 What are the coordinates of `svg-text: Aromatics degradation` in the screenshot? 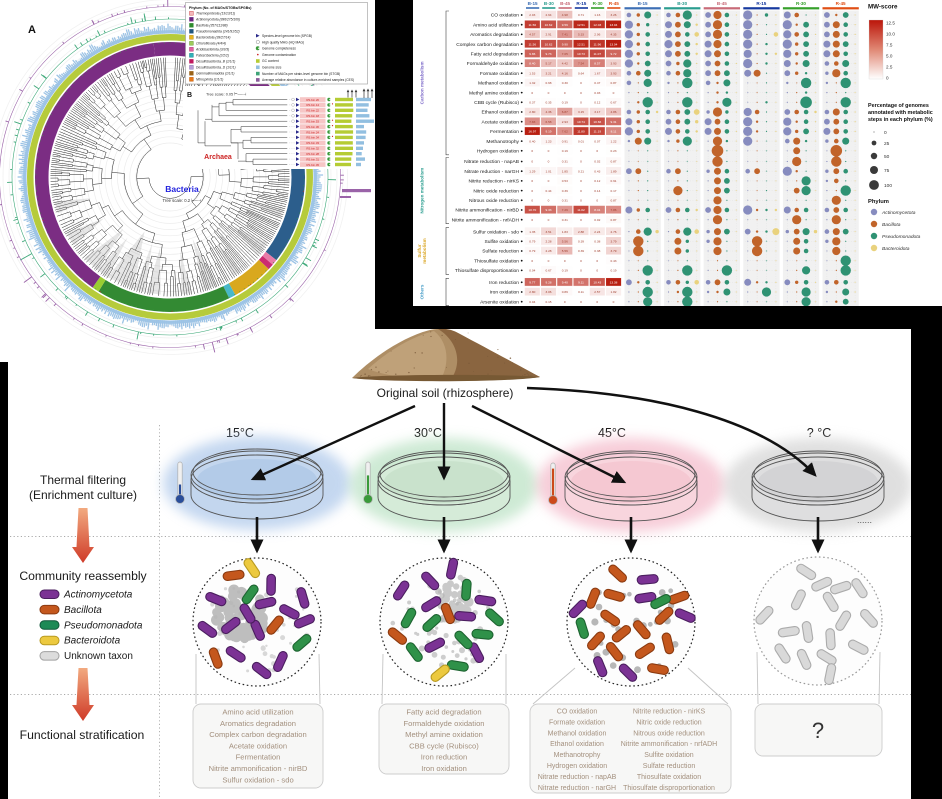 It's located at (494, 35).